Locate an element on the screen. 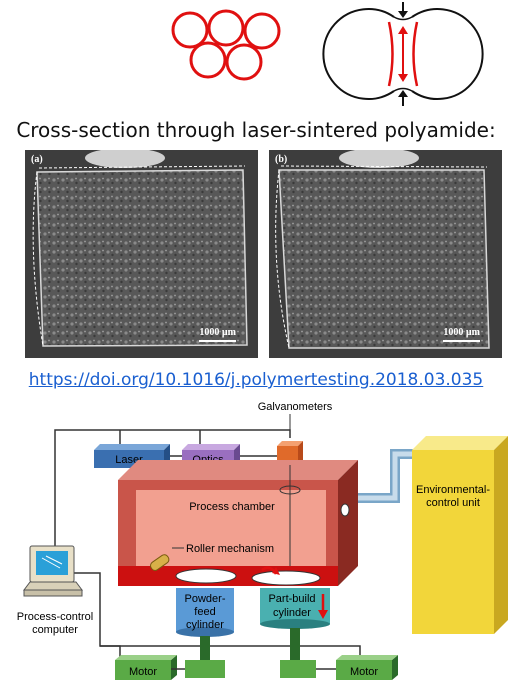  powder-feed-label-2: feed is located at coordinates (204, 612).